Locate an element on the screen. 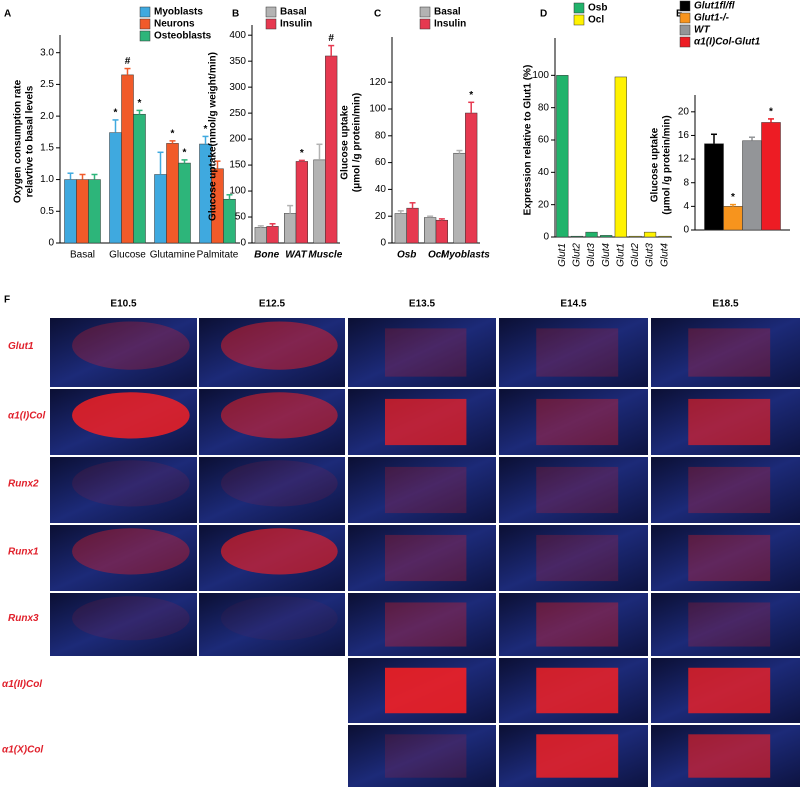 The image size is (800, 787). x-tick-label: Glut3 is located at coordinates (591, 255).